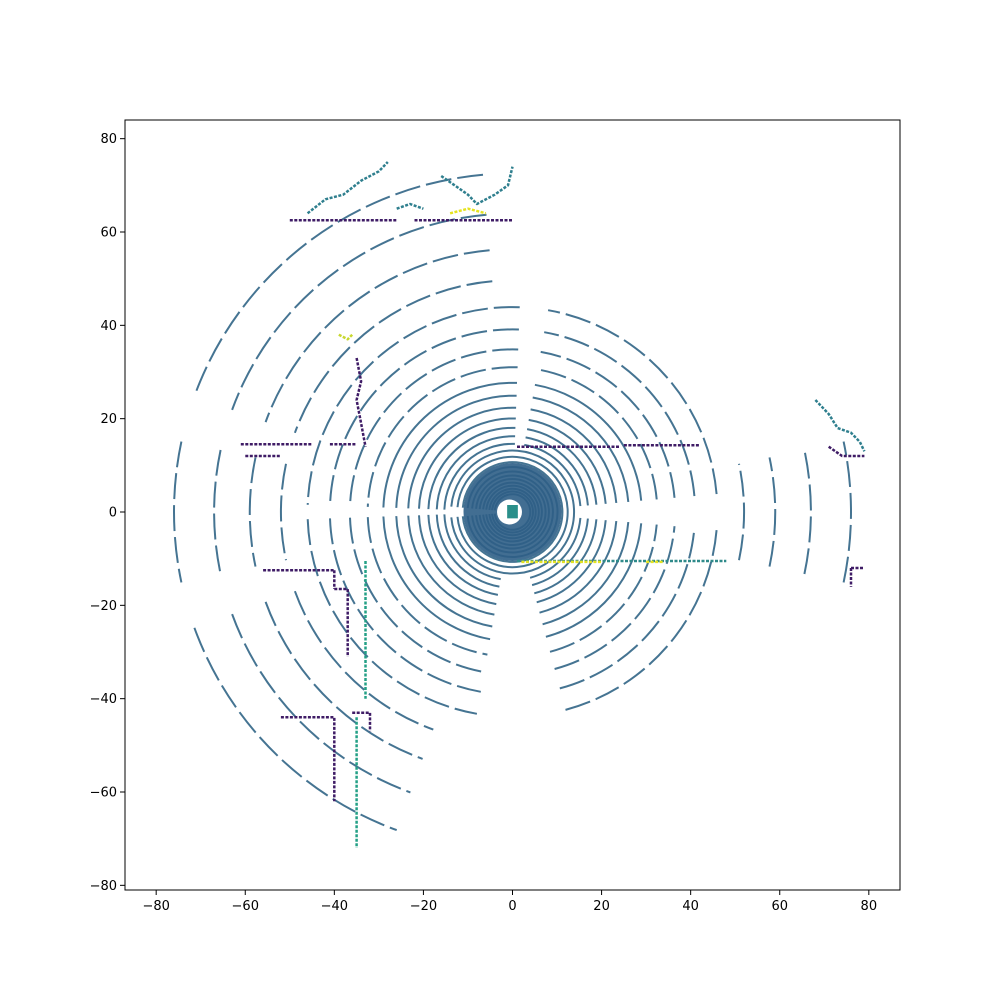  Describe the element at coordinates (512, 906) in the screenshot. I see `x-tick-label: 0` at that location.